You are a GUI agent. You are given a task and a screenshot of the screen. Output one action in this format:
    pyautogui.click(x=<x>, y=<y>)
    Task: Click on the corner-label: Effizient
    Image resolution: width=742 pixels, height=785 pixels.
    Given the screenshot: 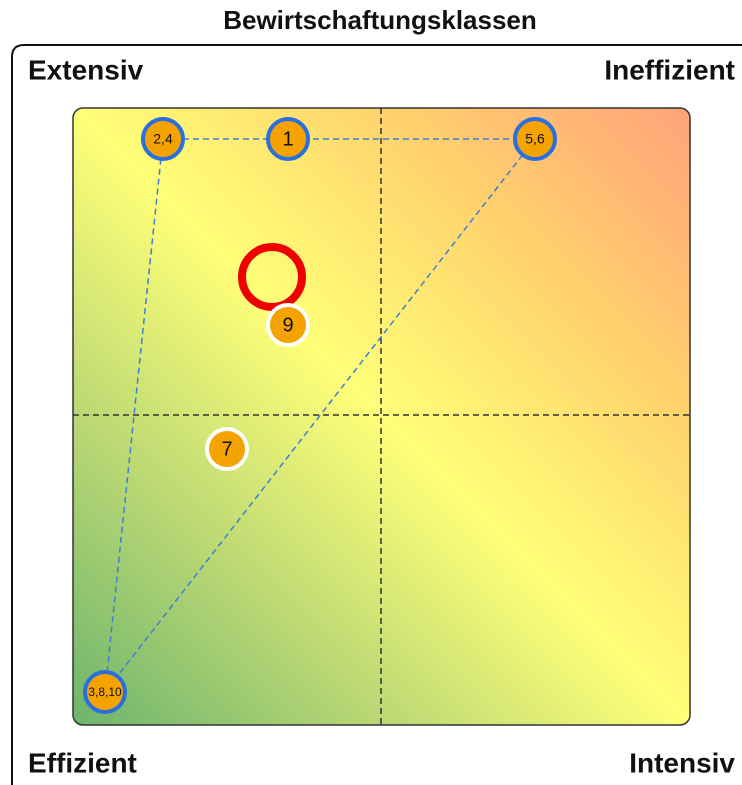 What is the action you would take?
    pyautogui.click(x=82, y=762)
    